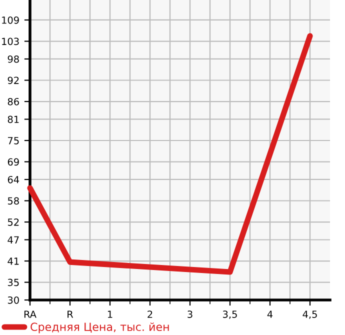 This screenshot has height=335, width=345. I want to click on y-tick-label: 30, so click(13, 300).